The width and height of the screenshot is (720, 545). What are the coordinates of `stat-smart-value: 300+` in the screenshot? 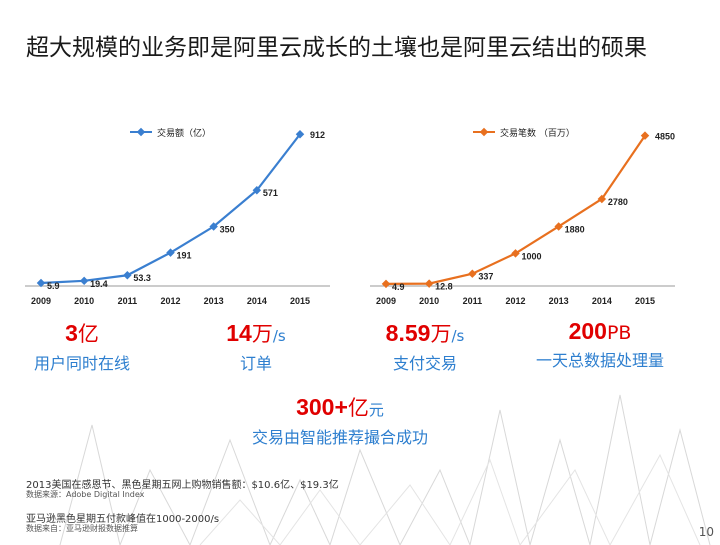 It's located at (322, 407).